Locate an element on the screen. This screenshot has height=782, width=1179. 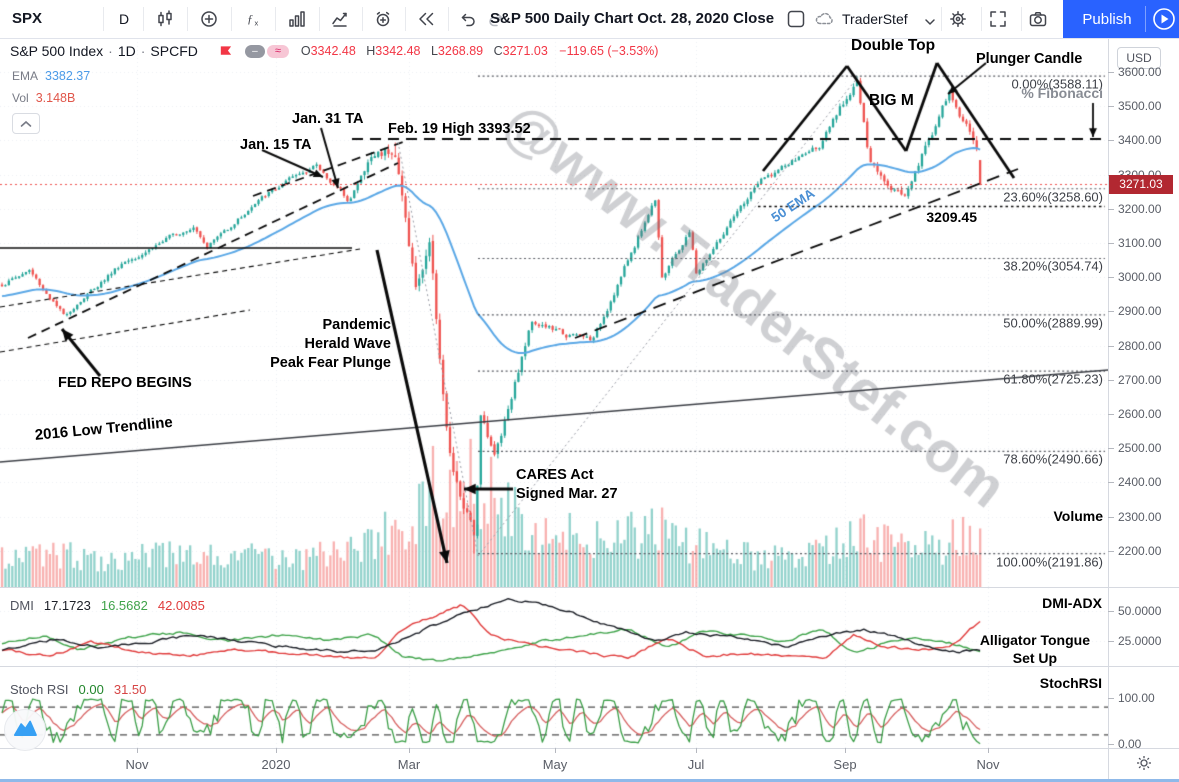
chart-annotation: Feb. 19 High 3393.52 is located at coordinates (459, 129).